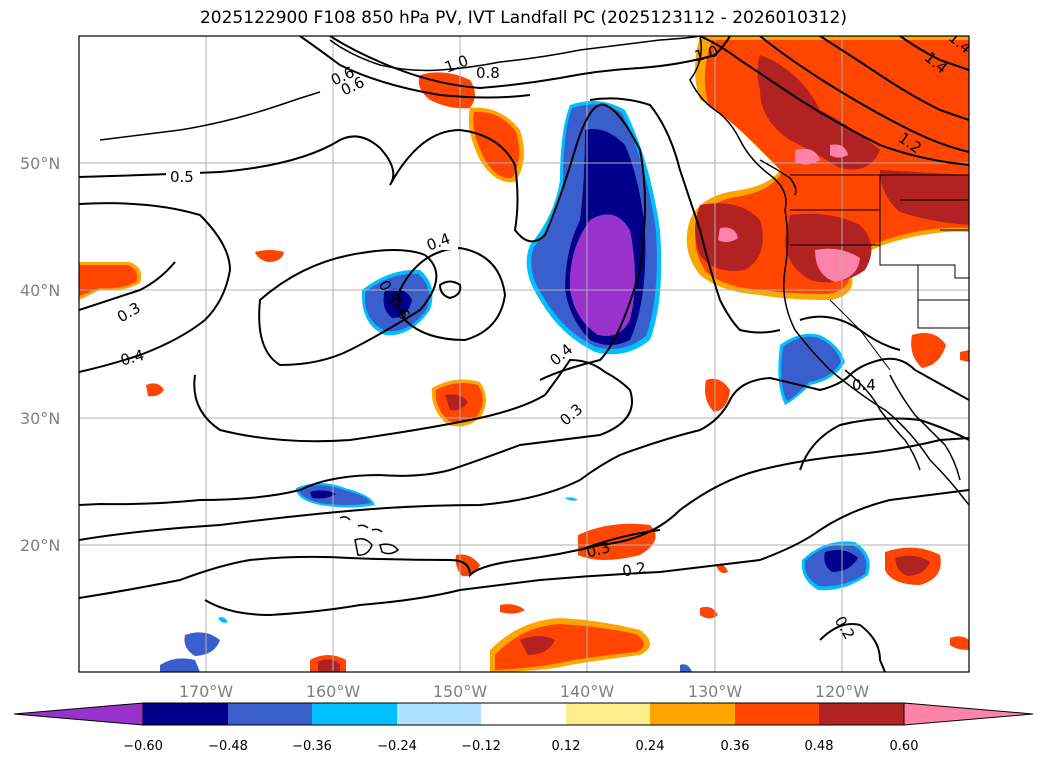  Describe the element at coordinates (132, 358) in the screenshot. I see `contour-label: 0.4` at that location.